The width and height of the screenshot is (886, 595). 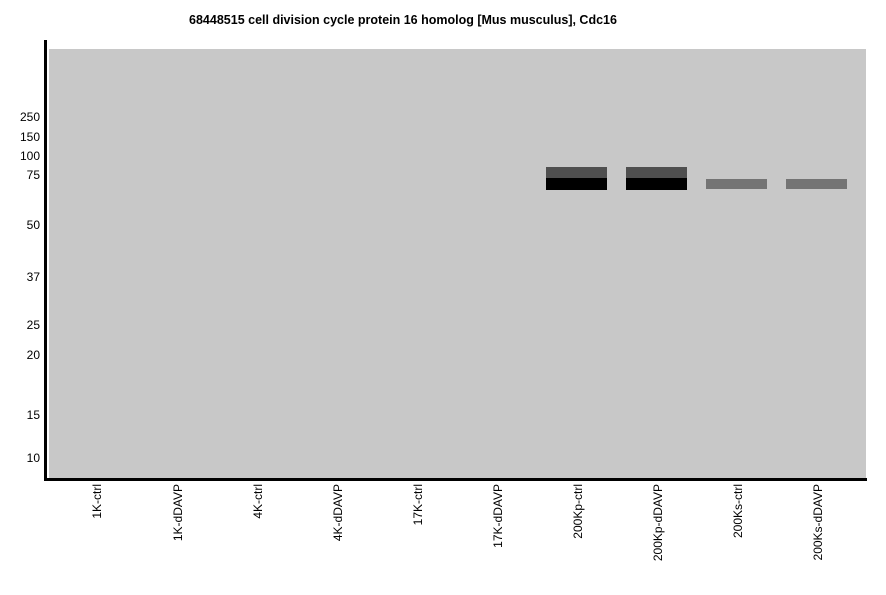 What do you see at coordinates (33, 225) in the screenshot?
I see `mw-marker-label: 50` at bounding box center [33, 225].